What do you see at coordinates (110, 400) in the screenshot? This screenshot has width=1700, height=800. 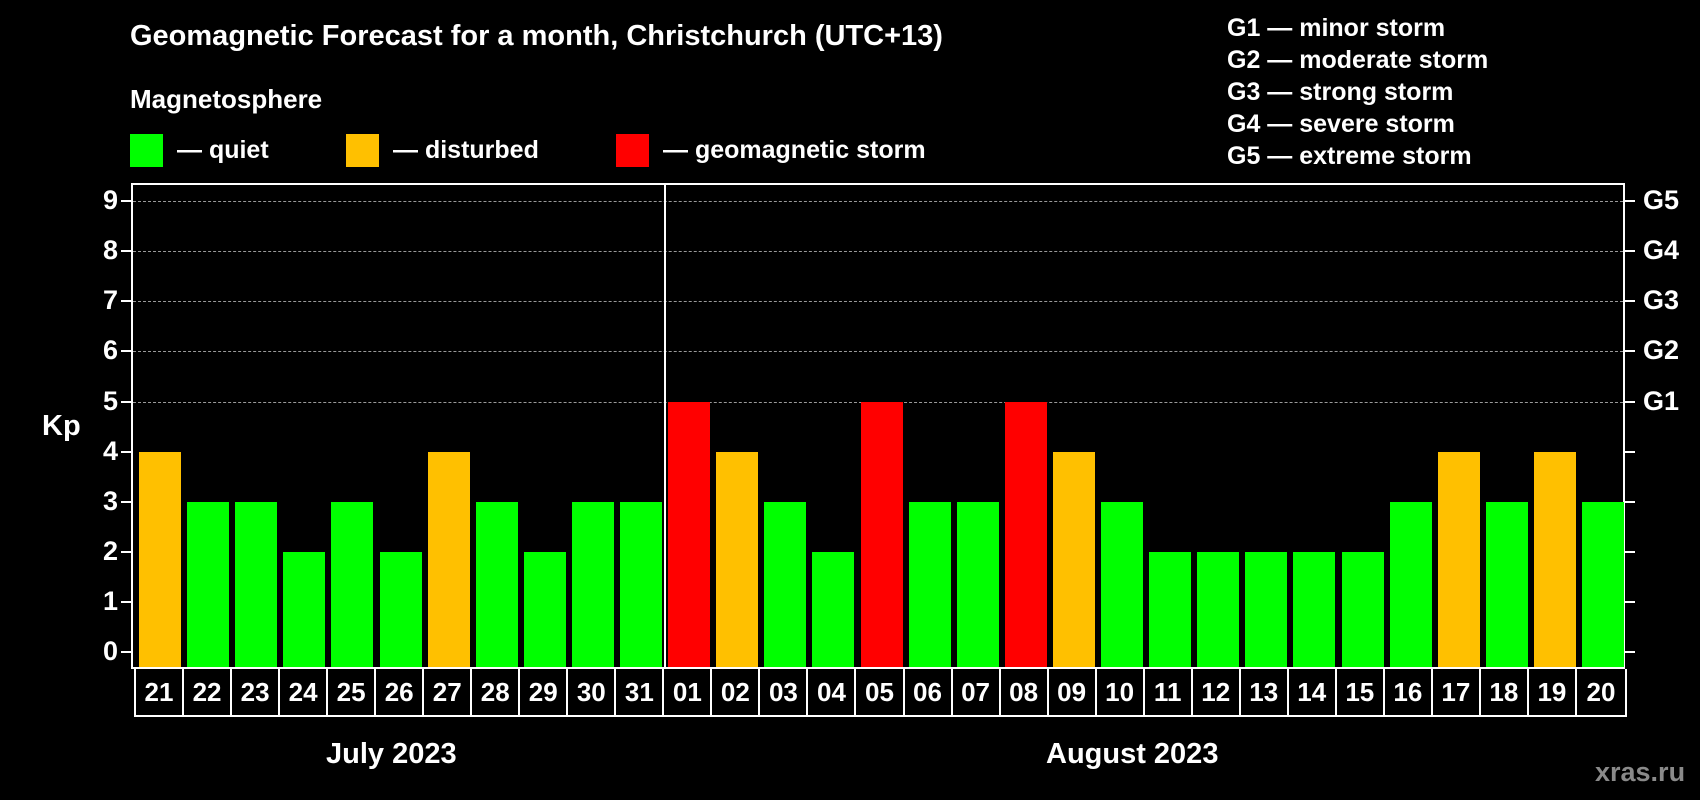 I see `y-tick-label: 5` at bounding box center [110, 400].